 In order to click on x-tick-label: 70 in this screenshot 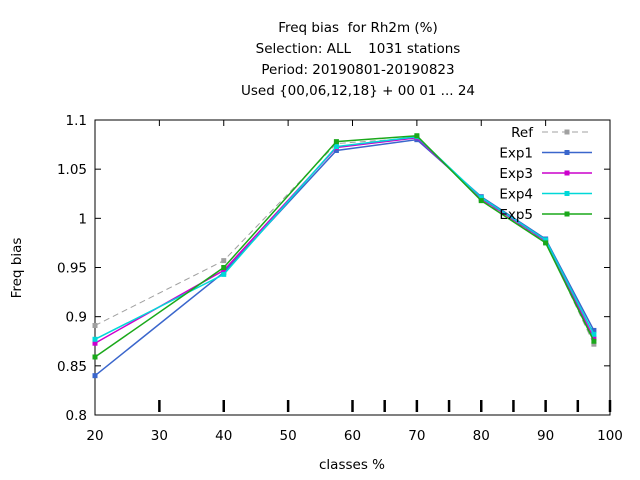, I will do `click(416, 436)`.